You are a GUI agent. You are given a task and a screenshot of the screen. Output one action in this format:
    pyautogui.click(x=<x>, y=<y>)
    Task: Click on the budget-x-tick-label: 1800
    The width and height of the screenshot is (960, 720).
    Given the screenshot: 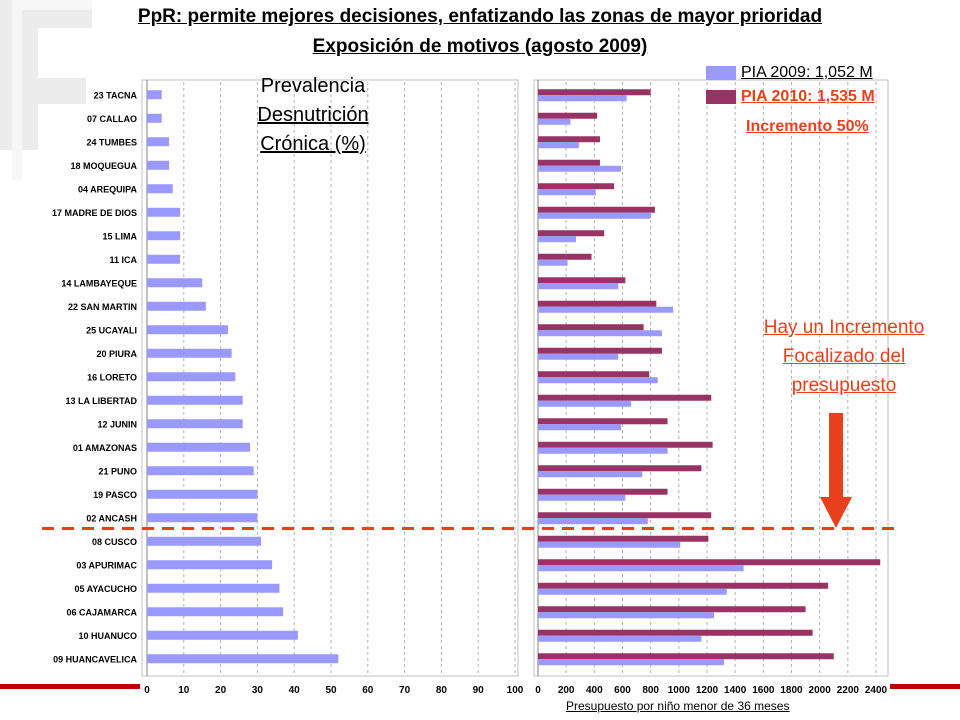 What is the action you would take?
    pyautogui.click(x=791, y=690)
    